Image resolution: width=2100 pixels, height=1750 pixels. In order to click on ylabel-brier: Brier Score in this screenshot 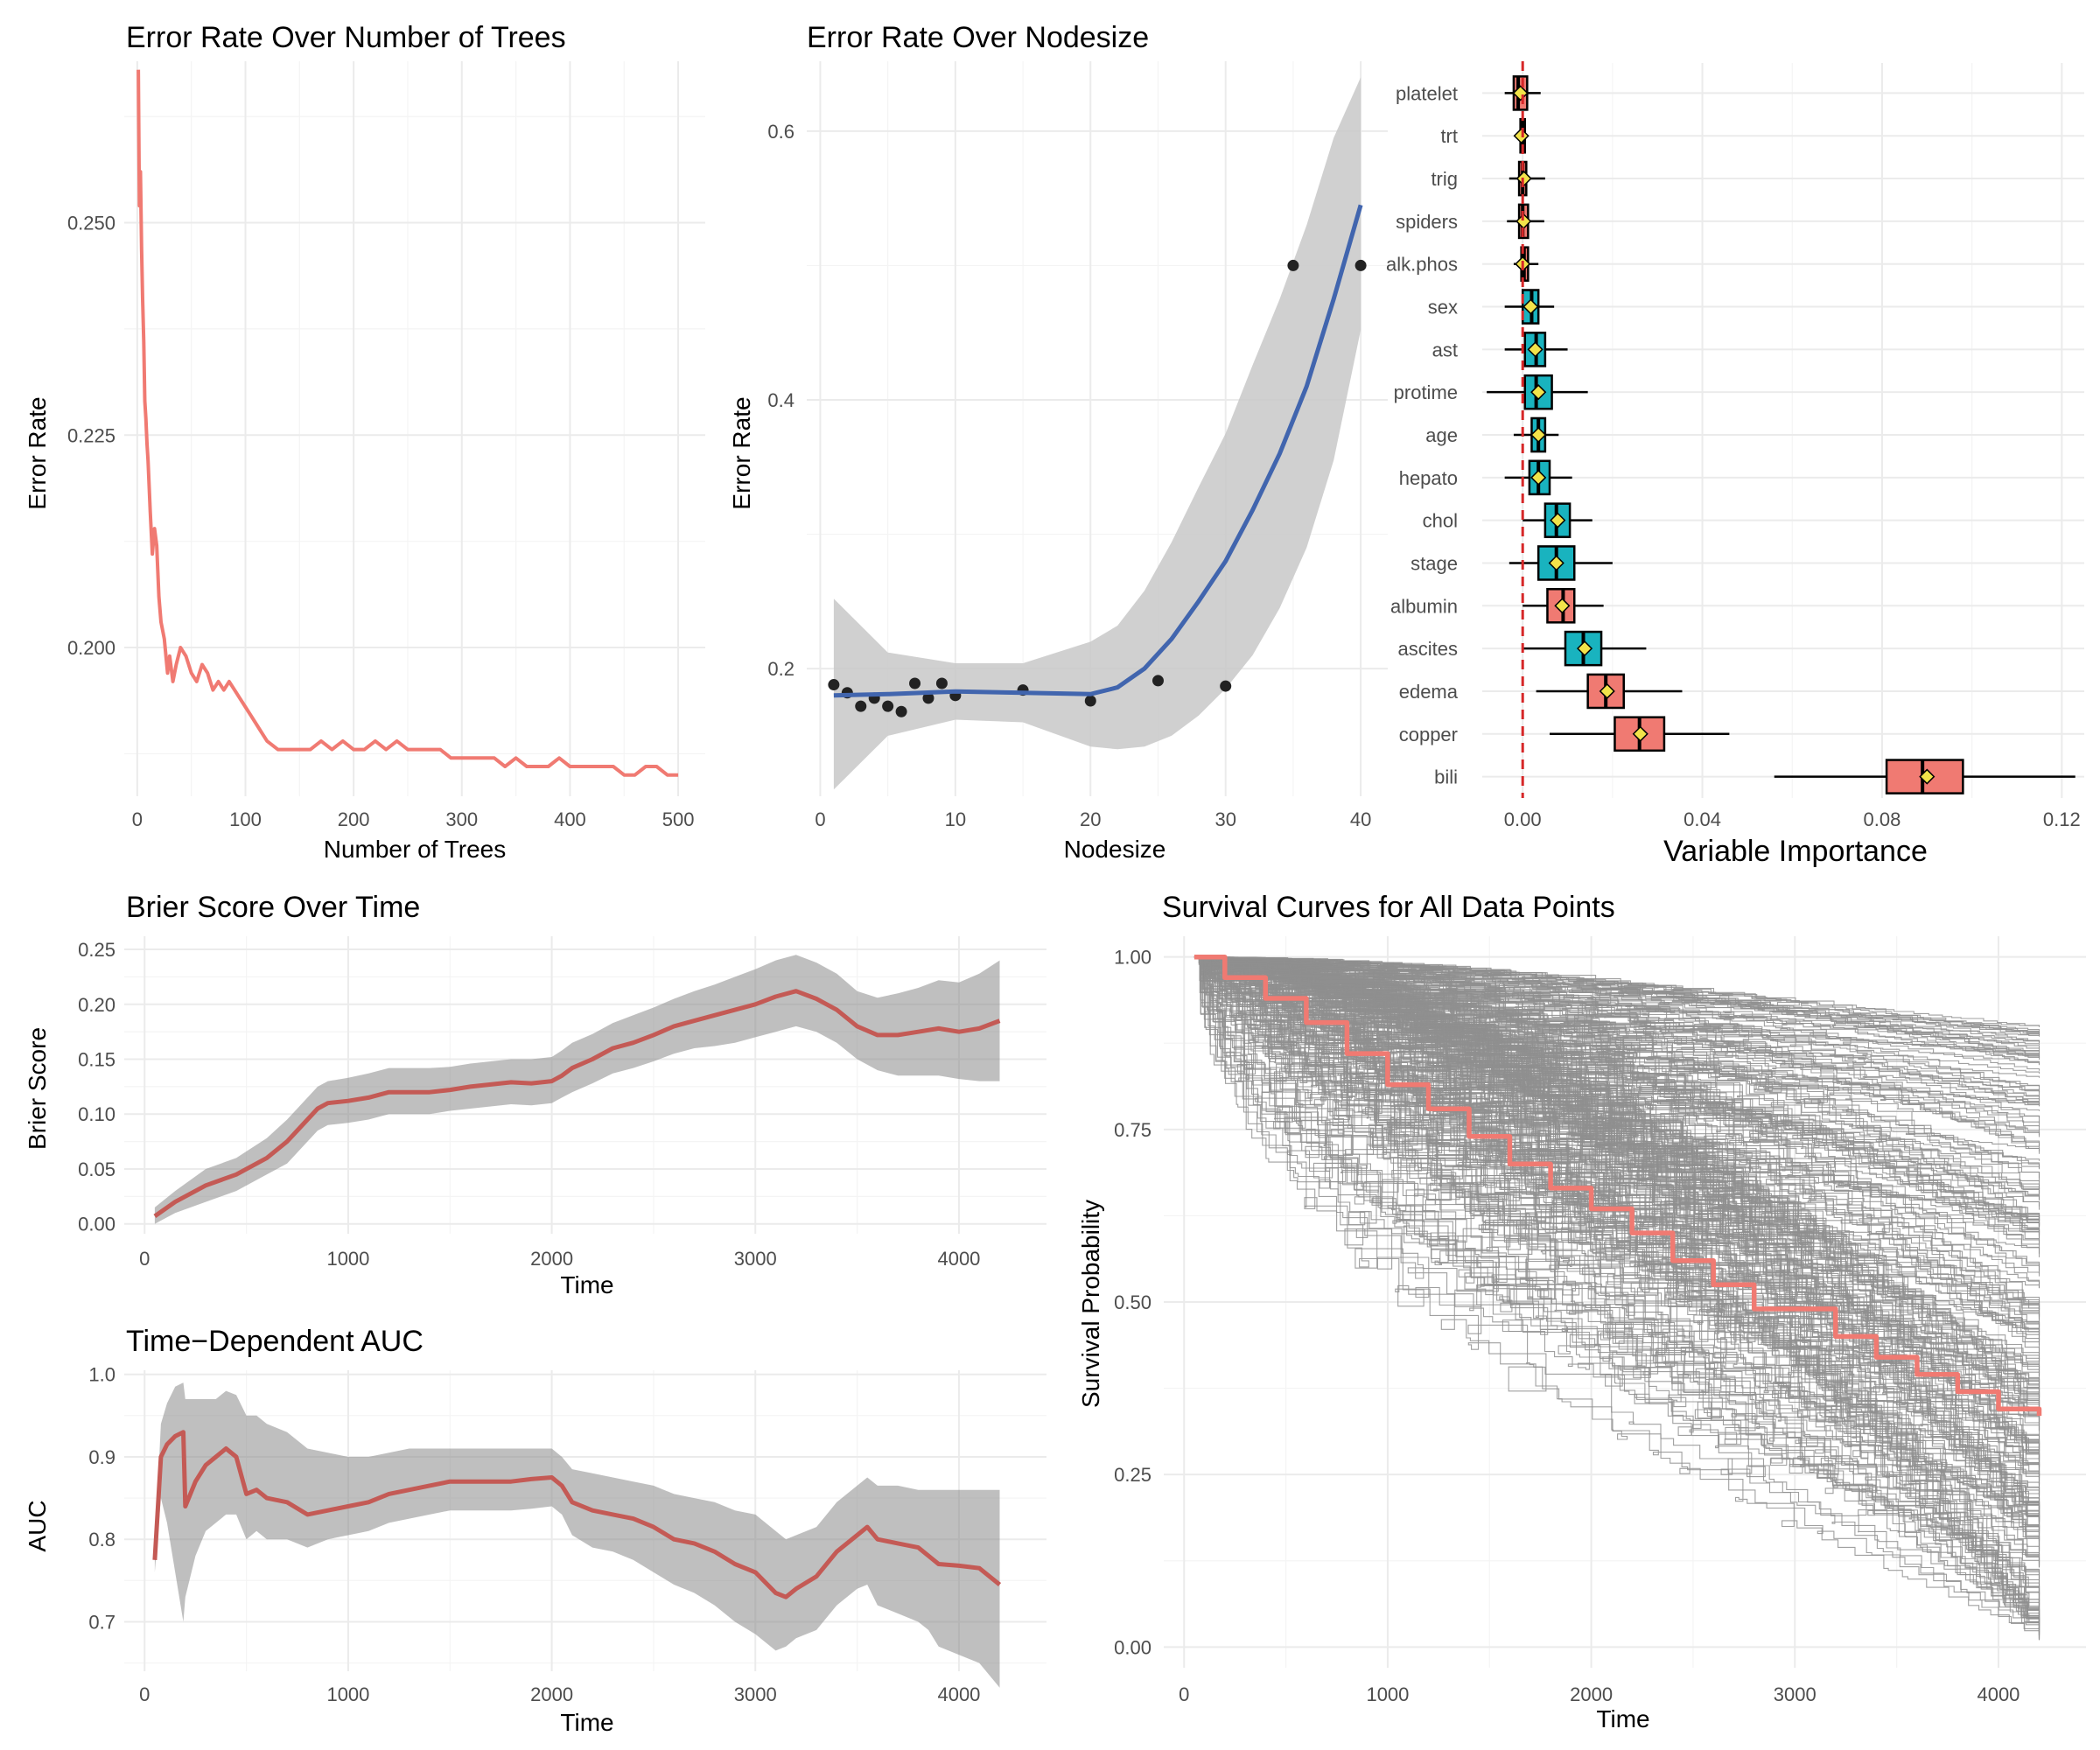, I will do `click(37, 1088)`.